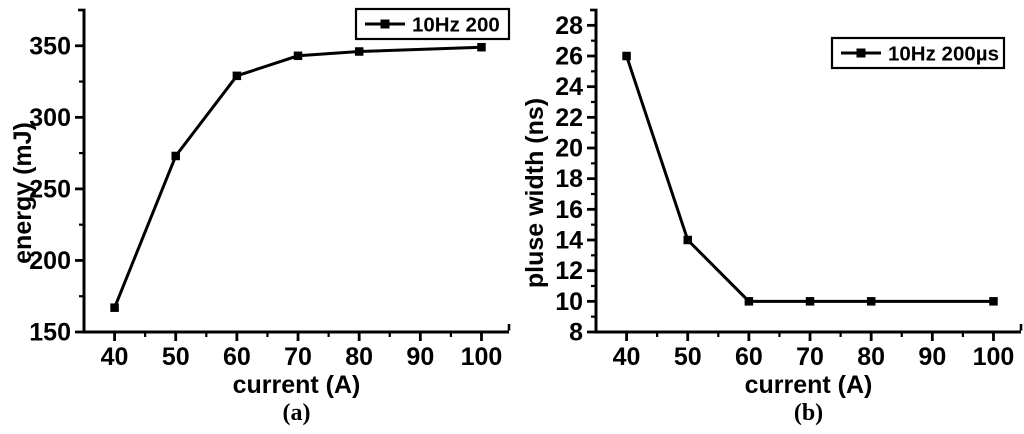 This screenshot has width=1024, height=434. Describe the element at coordinates (50, 118) in the screenshot. I see `y-tick-label: 300` at that location.